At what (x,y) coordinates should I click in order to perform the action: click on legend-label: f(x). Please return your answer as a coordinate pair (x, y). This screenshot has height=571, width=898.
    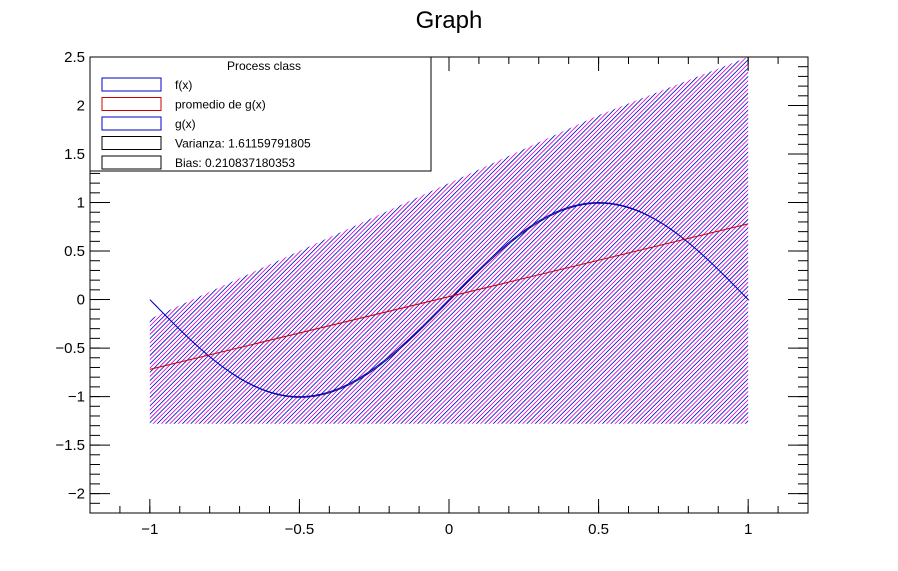
    Looking at the image, I should click on (183, 85).